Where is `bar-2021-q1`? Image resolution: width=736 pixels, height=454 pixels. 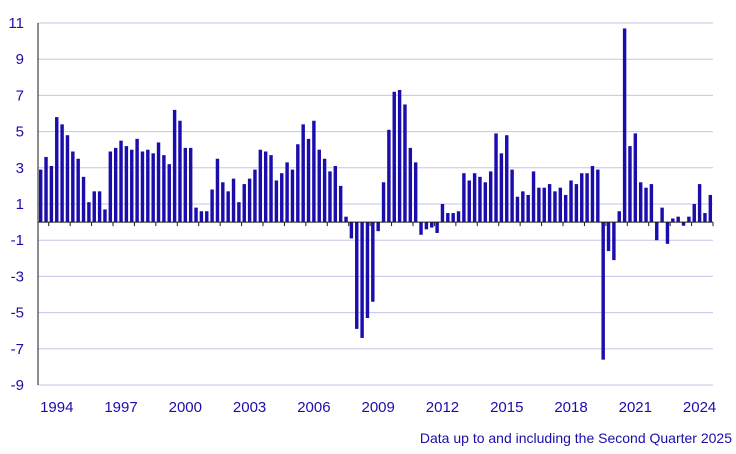
bar-2021-q1 is located at coordinates (630, 184).